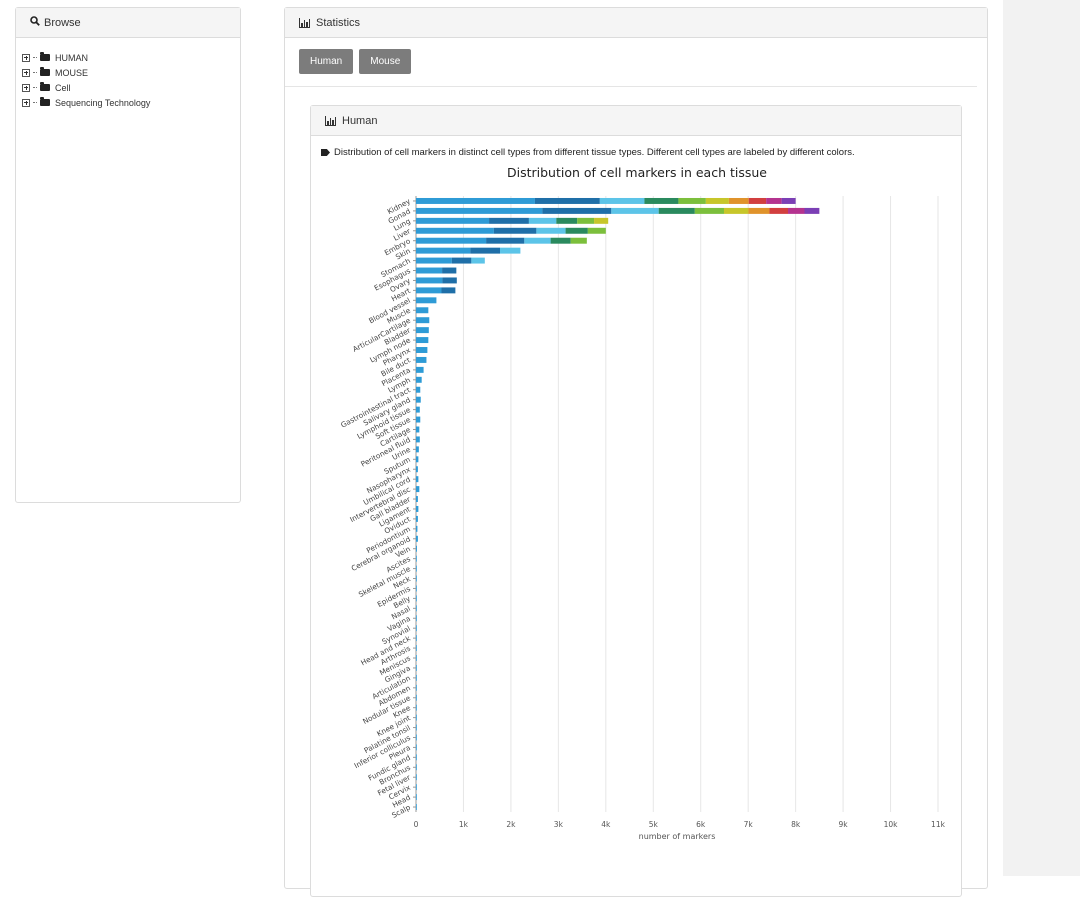 Image resolution: width=1080 pixels, height=897 pixels. I want to click on x-tick-label: 1k, so click(464, 824).